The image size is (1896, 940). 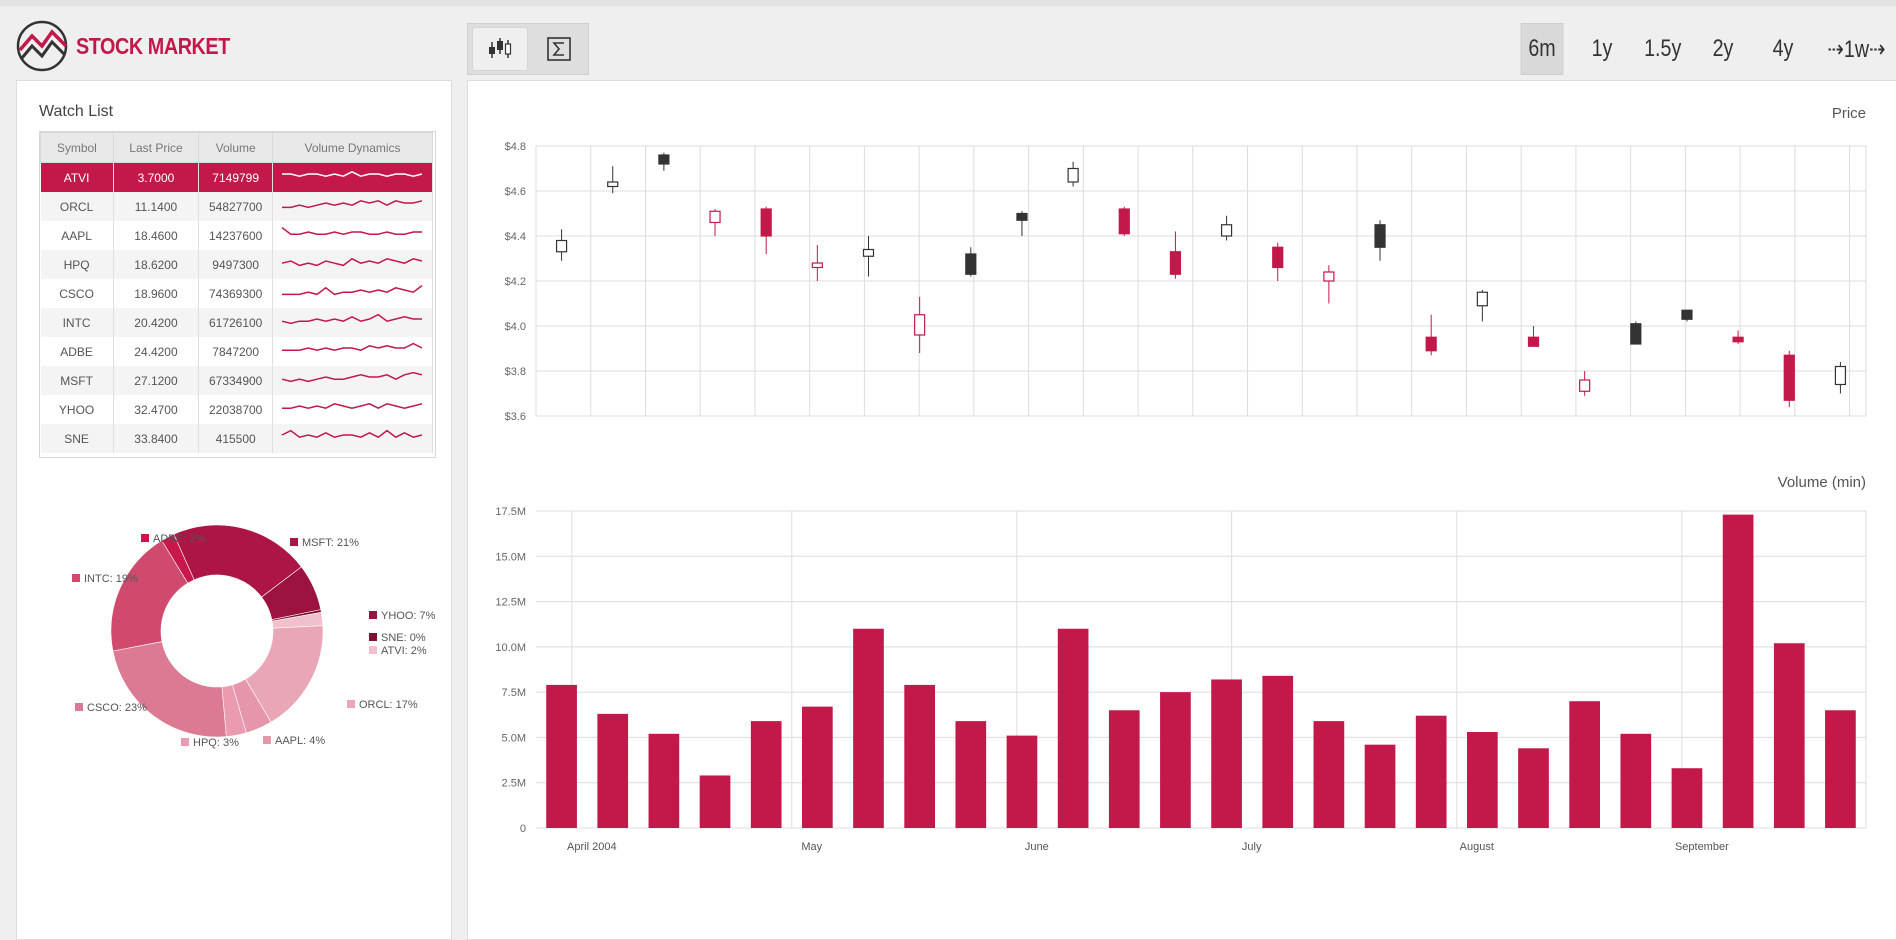 I want to click on candlestick-icon, so click(x=500, y=48).